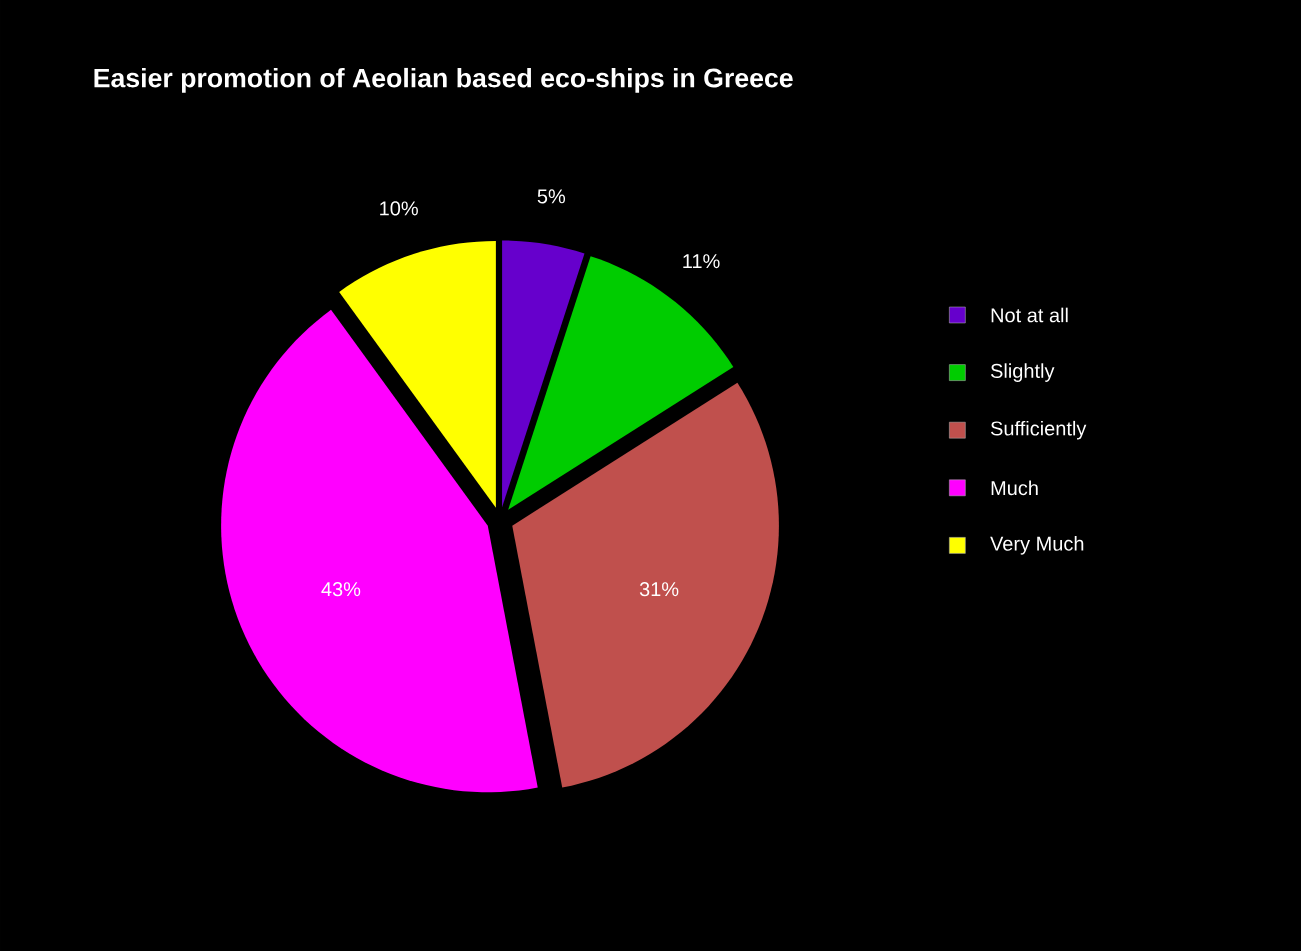  I want to click on data-label: 31%, so click(659, 589).